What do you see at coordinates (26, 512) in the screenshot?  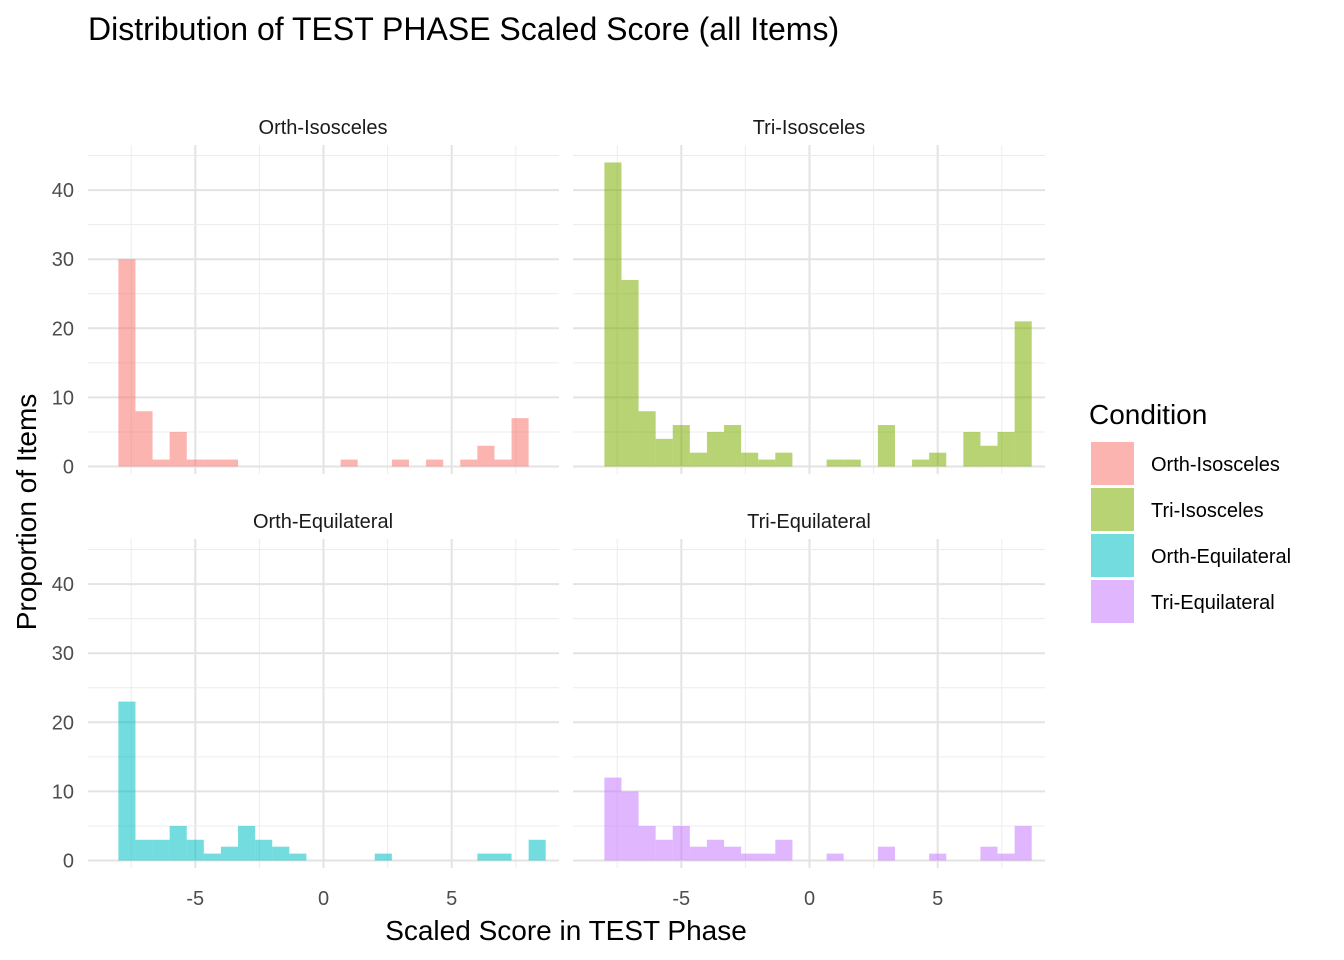 I see `y-axis-label: Proportion of Items` at bounding box center [26, 512].